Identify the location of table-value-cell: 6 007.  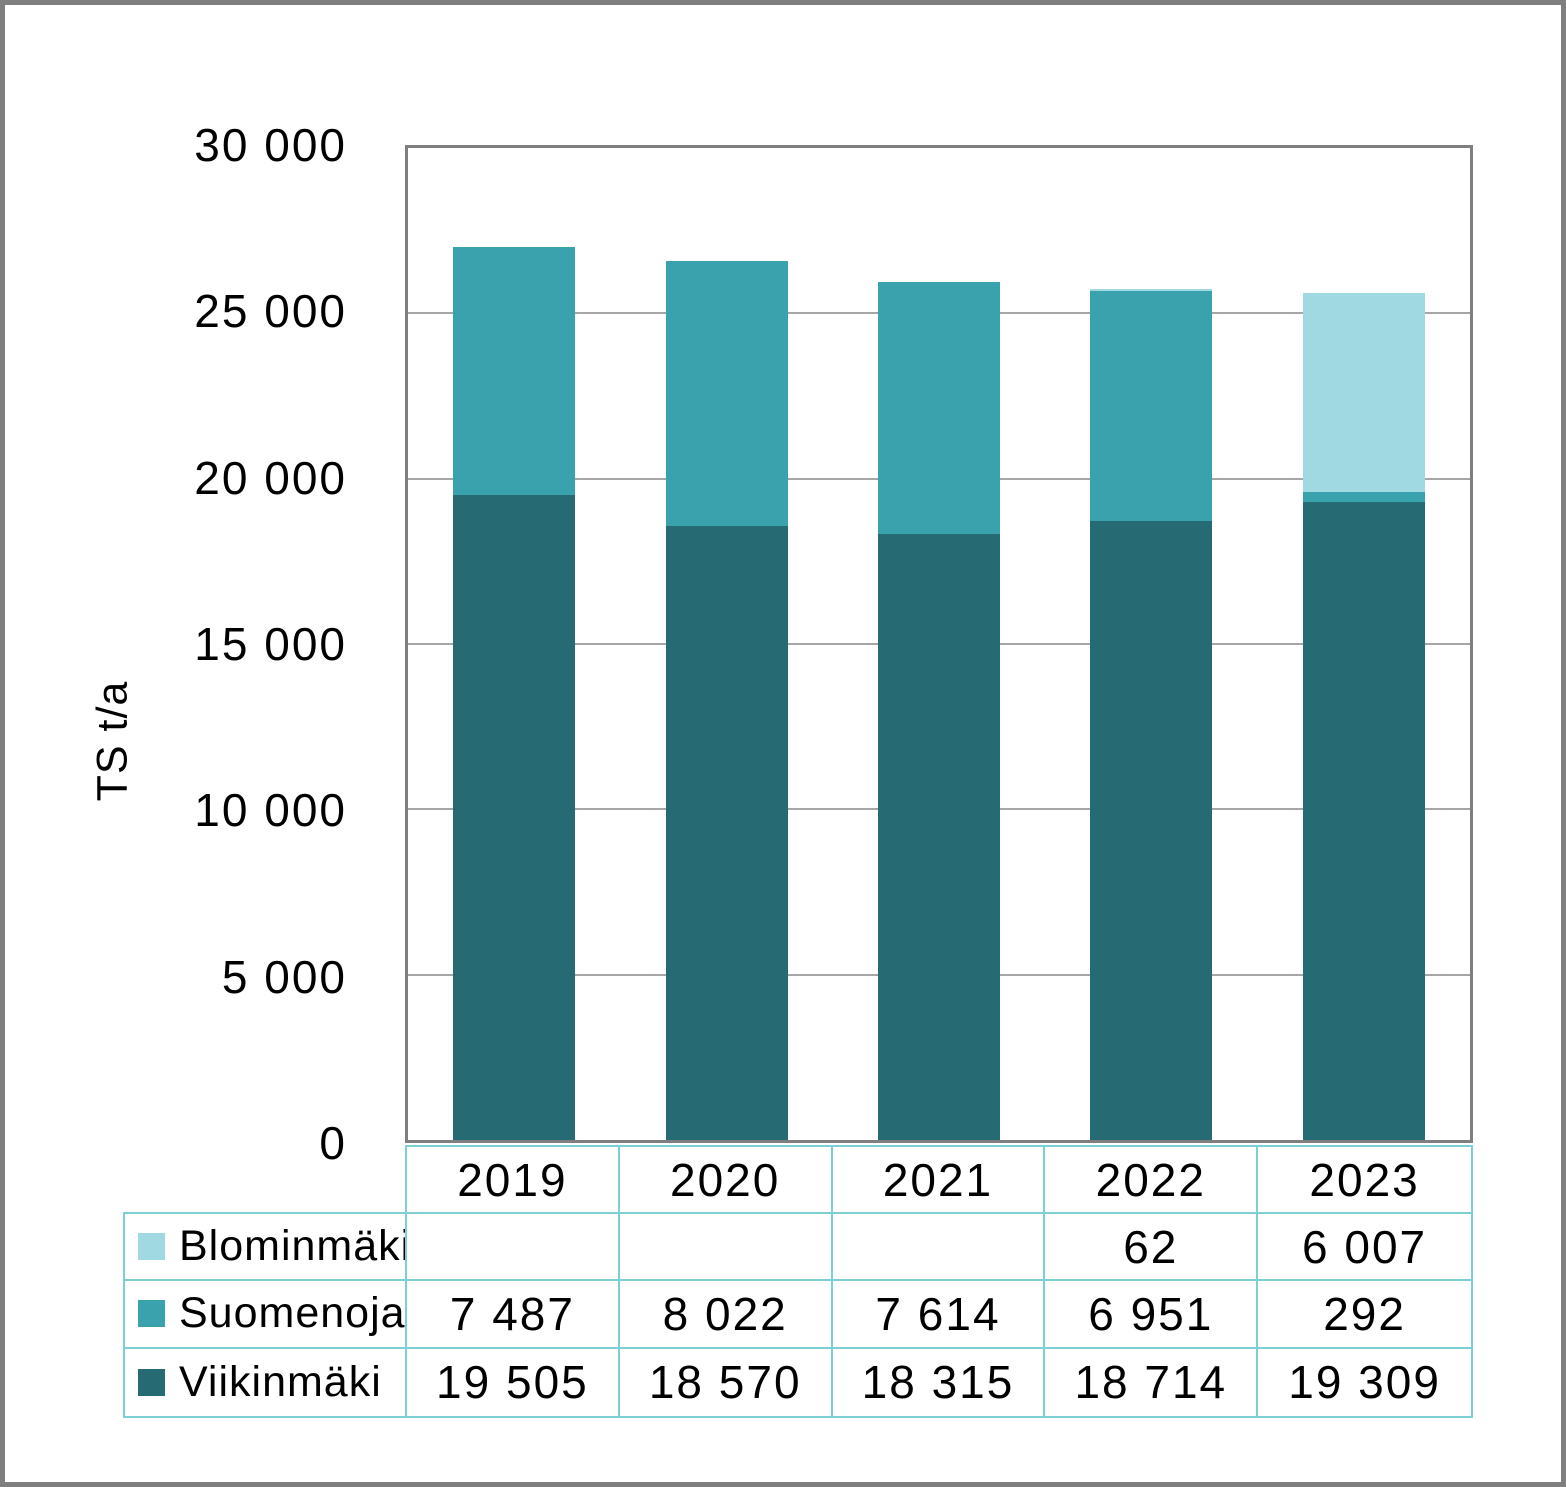
(1364, 1248).